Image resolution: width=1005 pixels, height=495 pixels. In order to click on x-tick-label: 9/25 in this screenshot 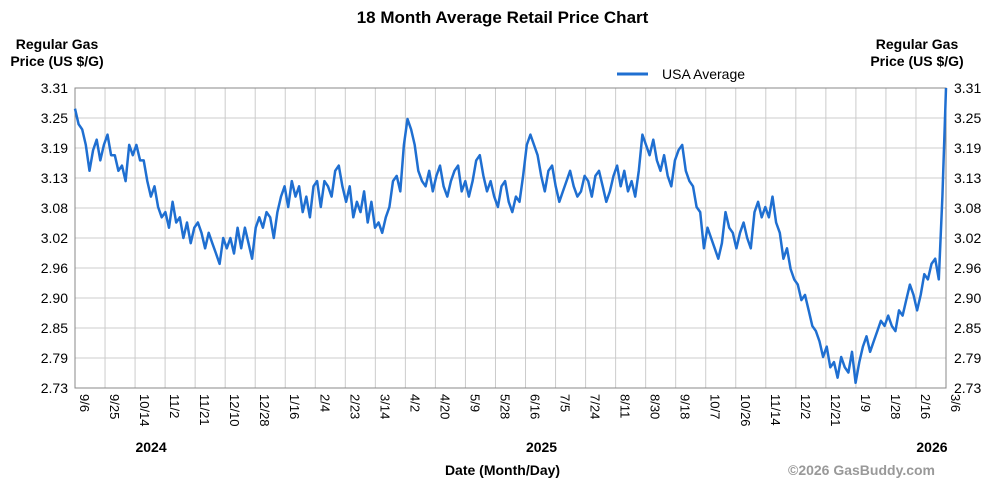, I will do `click(114, 406)`.